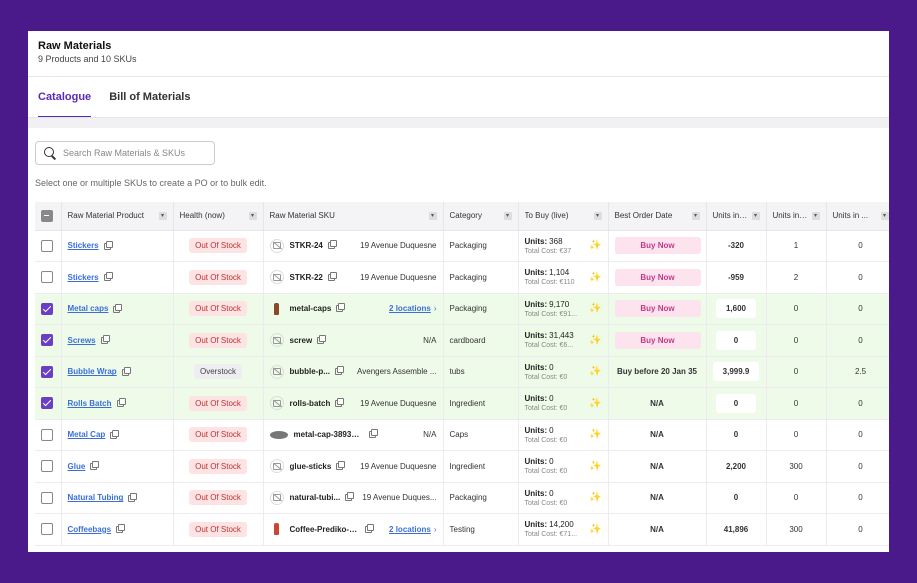  I want to click on product-link: Coffeebags, so click(89, 529).